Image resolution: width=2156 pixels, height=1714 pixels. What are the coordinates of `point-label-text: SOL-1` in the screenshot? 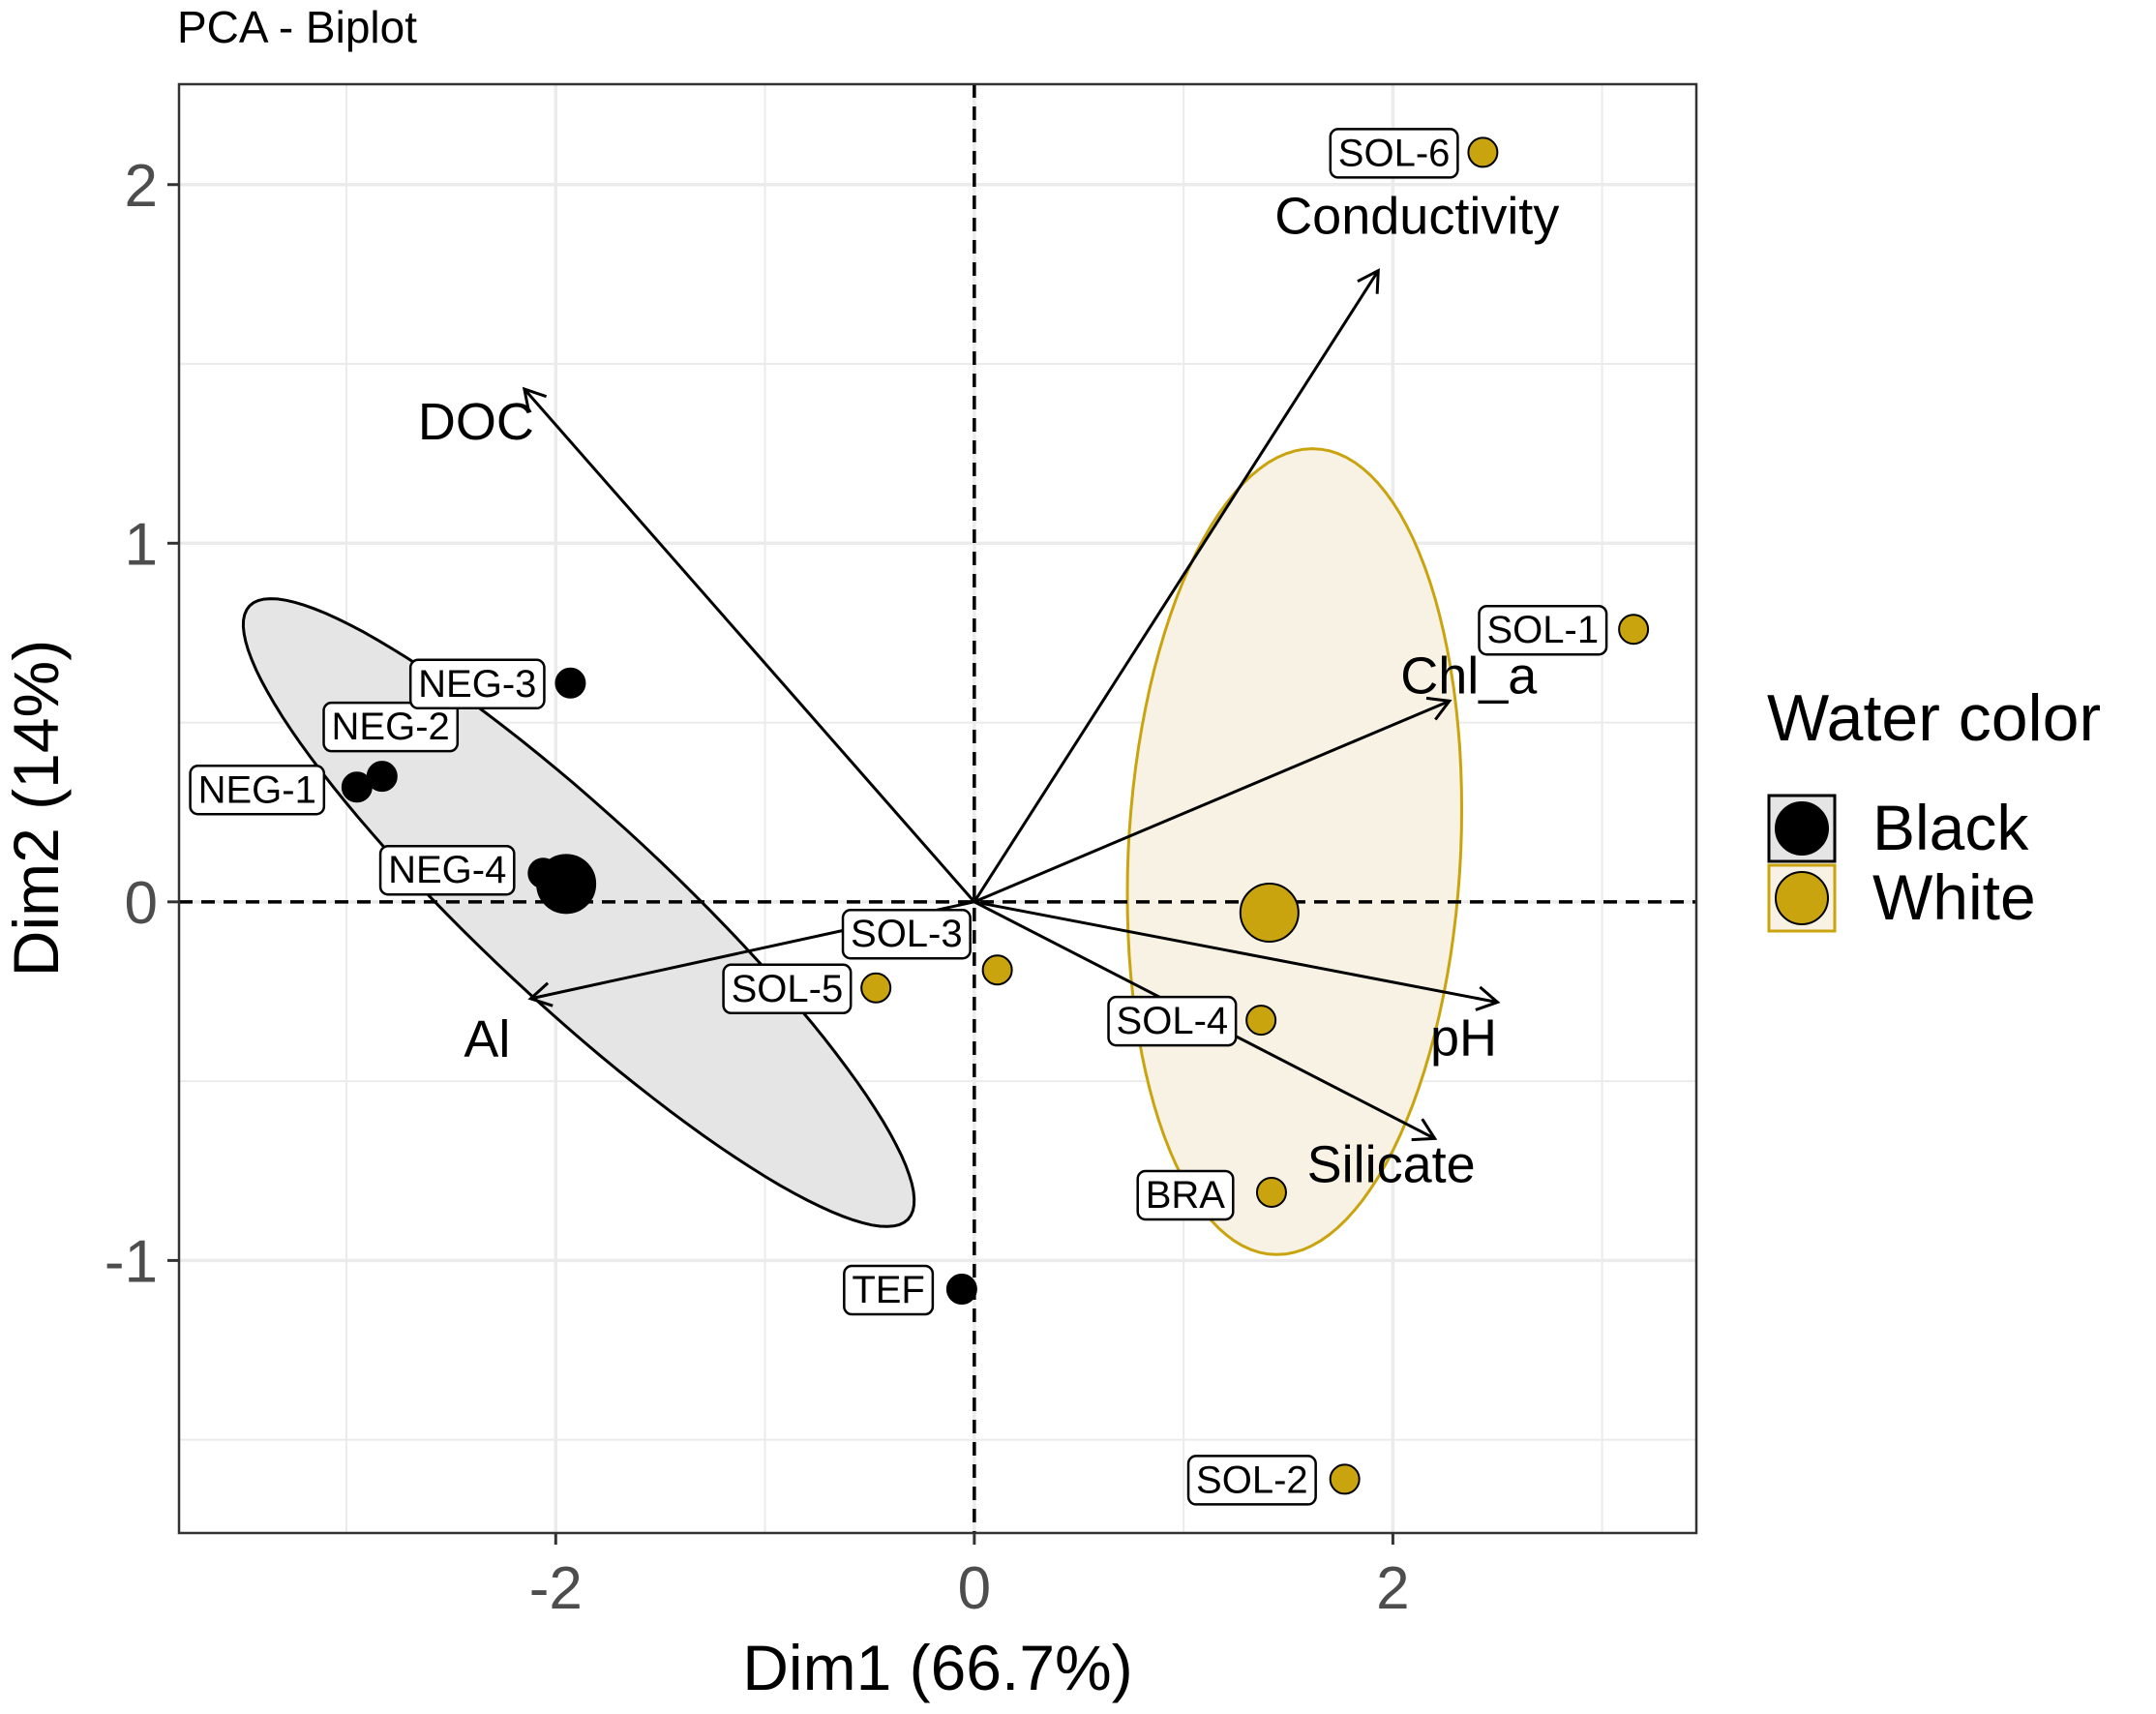 It's located at (1543, 630).